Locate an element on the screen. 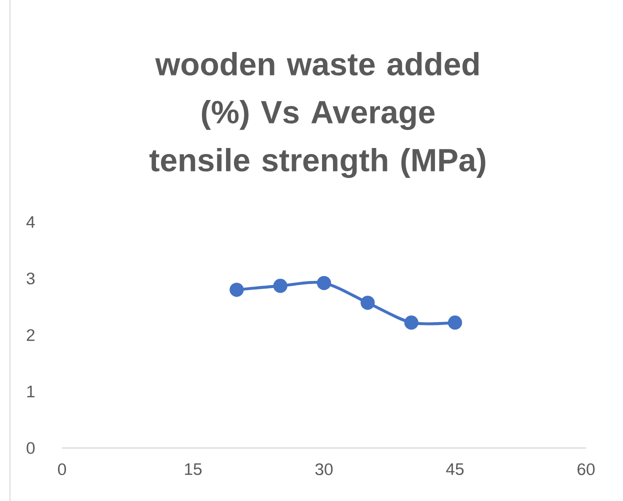  x-tick-label: 60 is located at coordinates (586, 469).